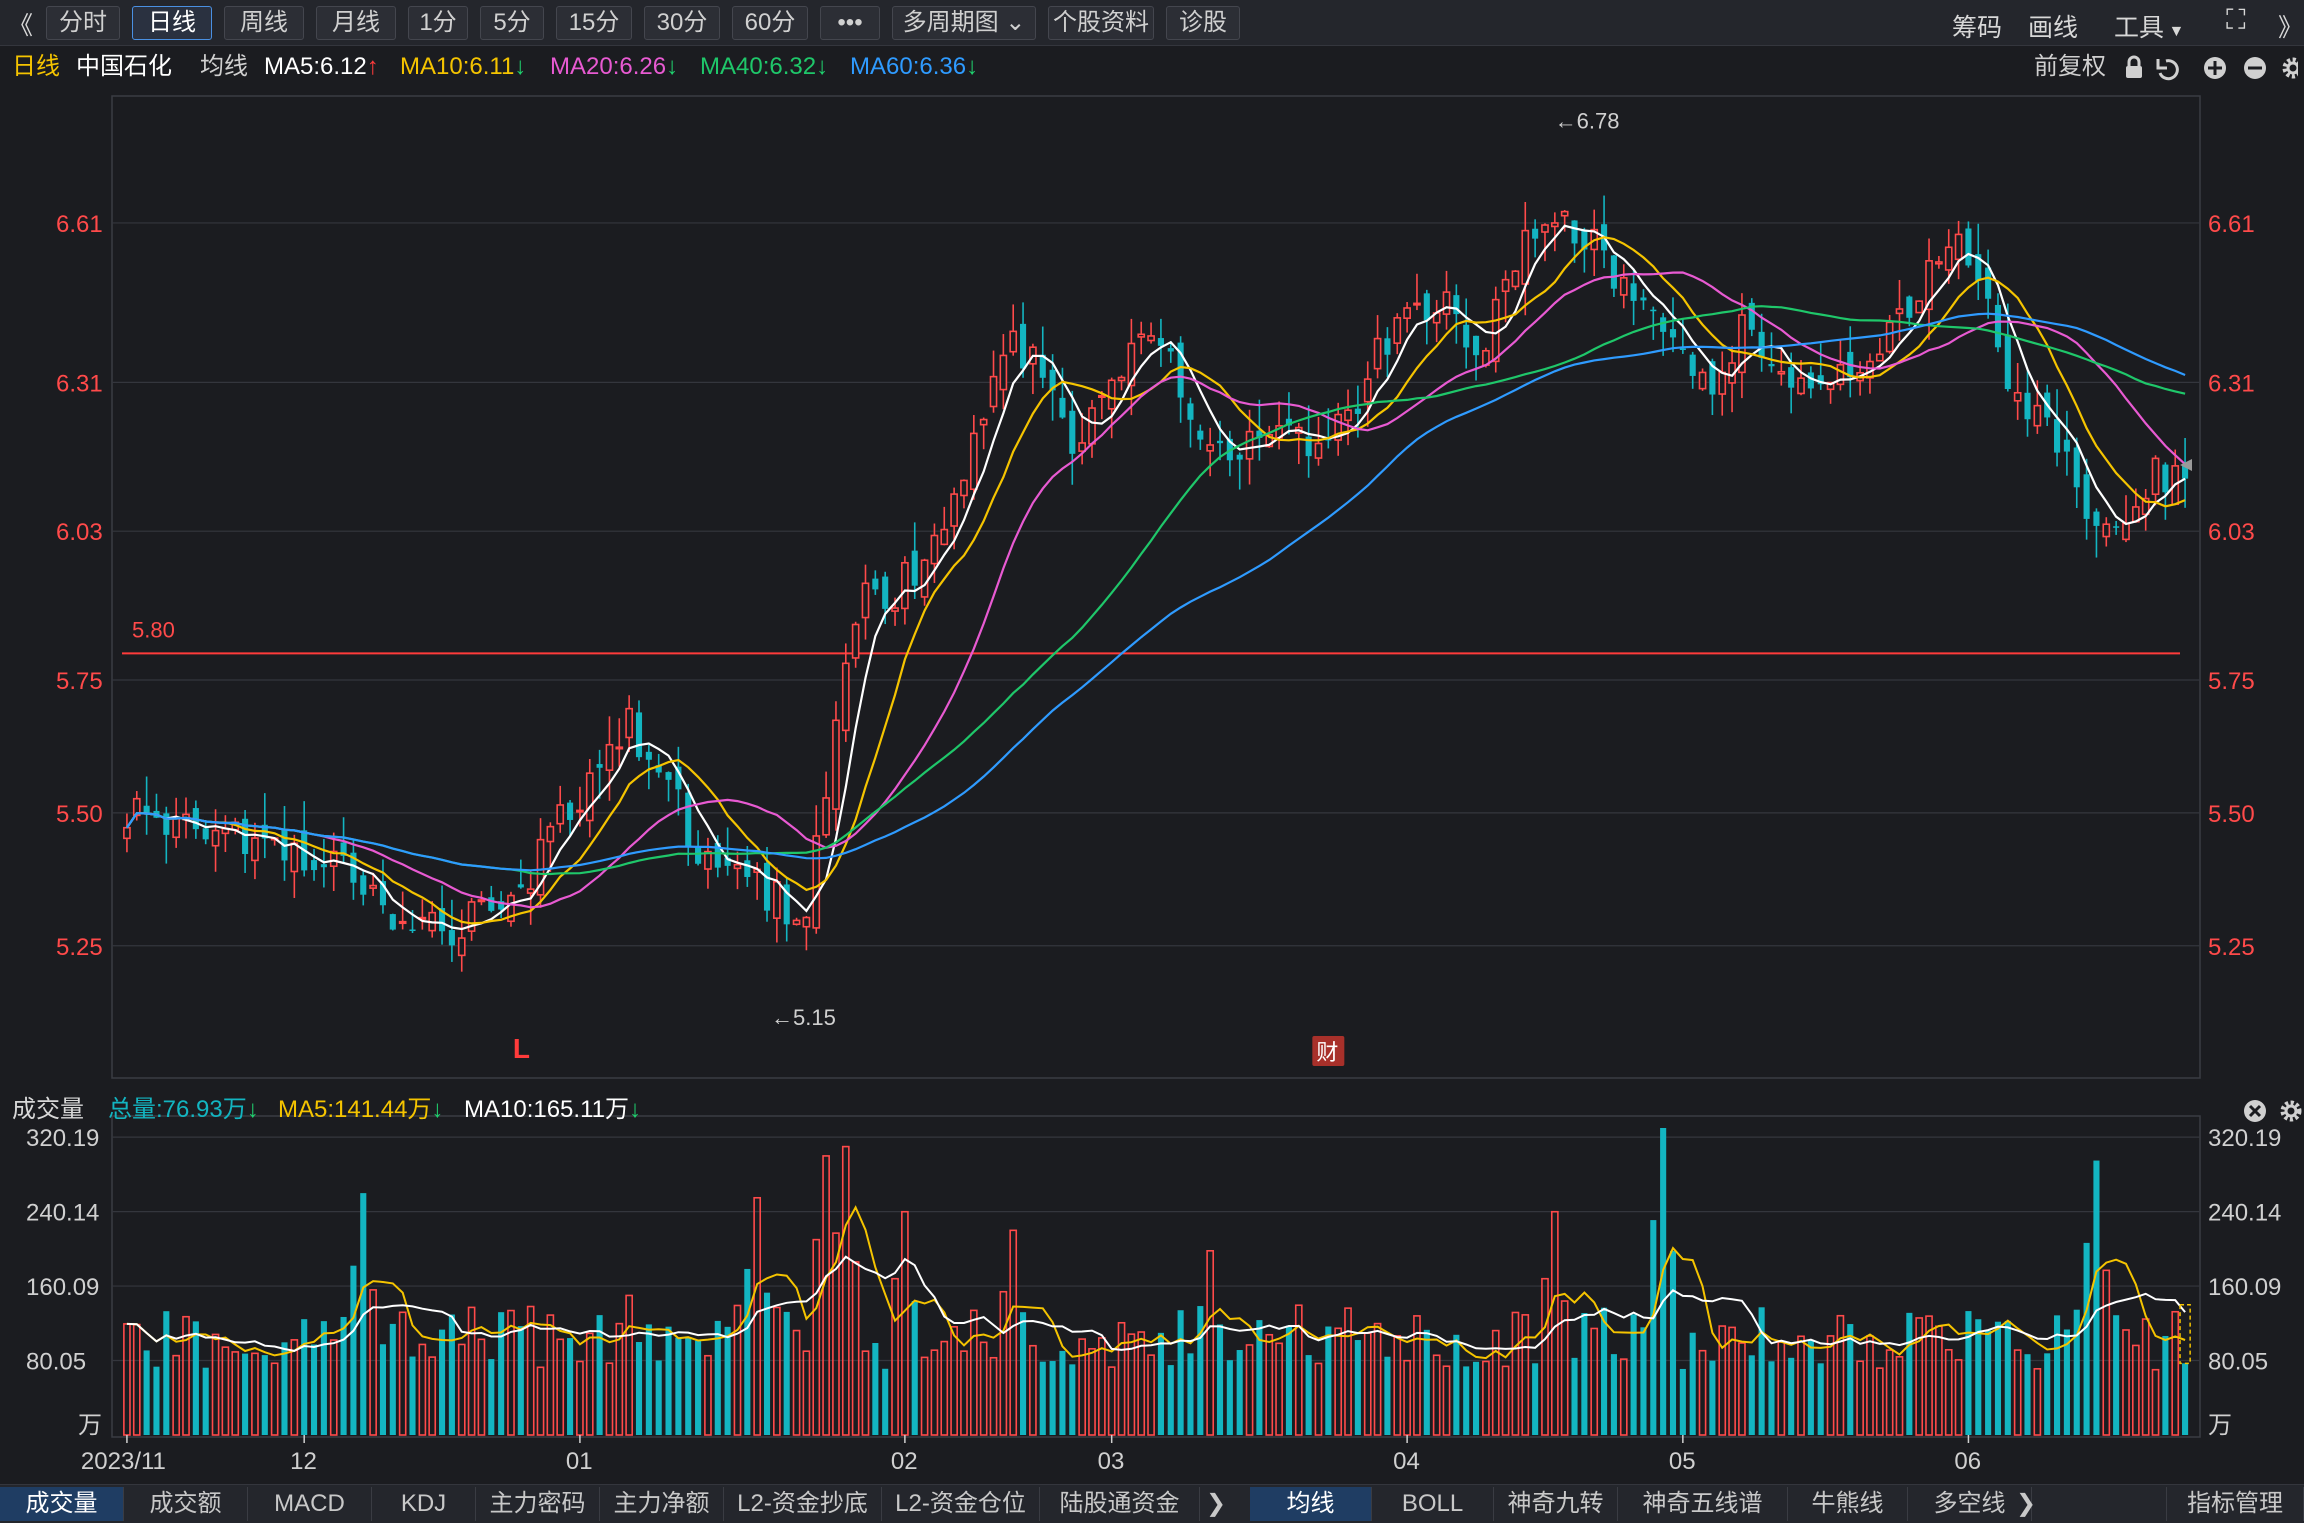 This screenshot has width=2304, height=1523. What do you see at coordinates (1203, 23) in the screenshot?
I see `period-button-12: 诊股` at bounding box center [1203, 23].